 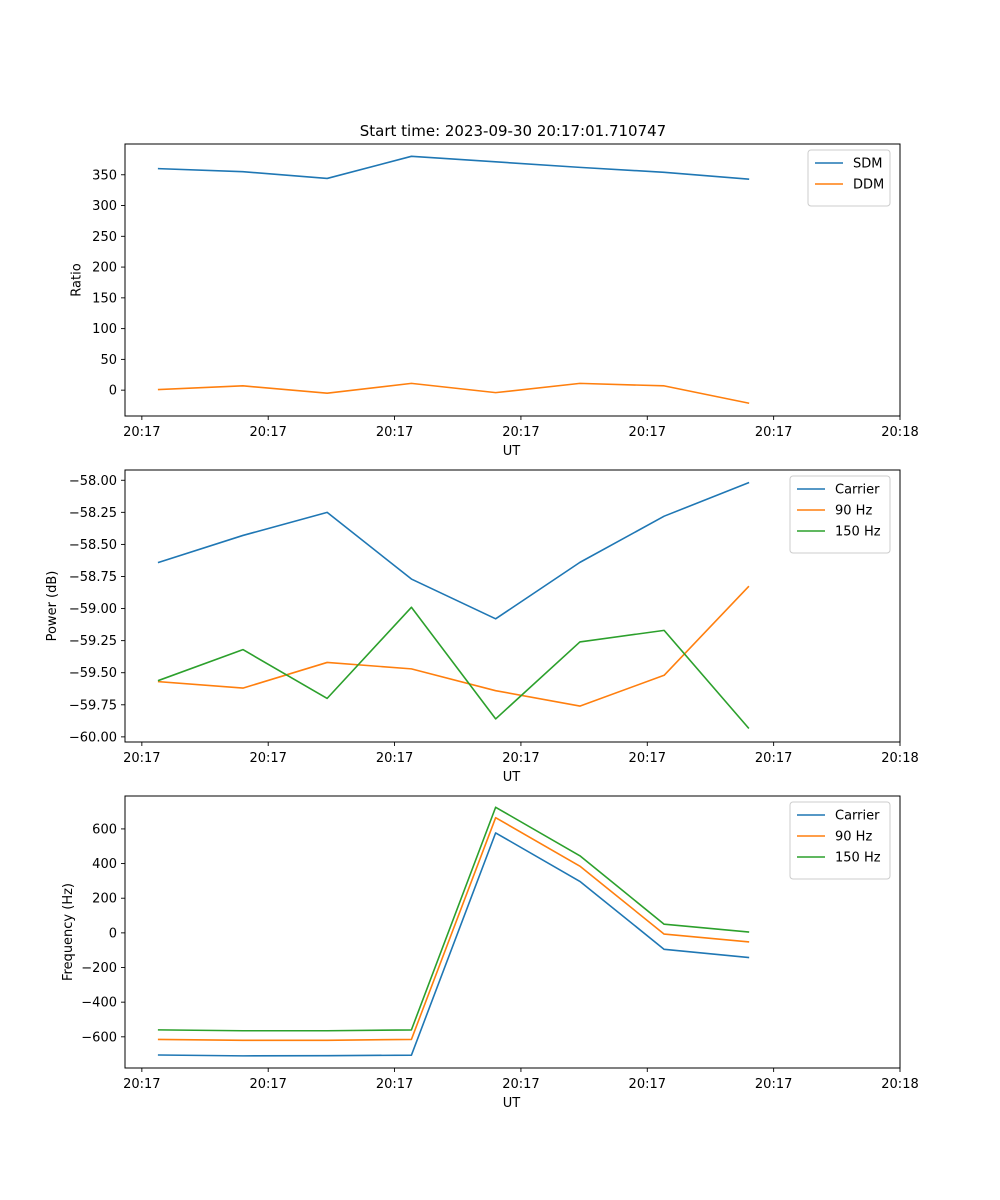 I want to click on y-axis-label: Power (dB), so click(x=52, y=606).